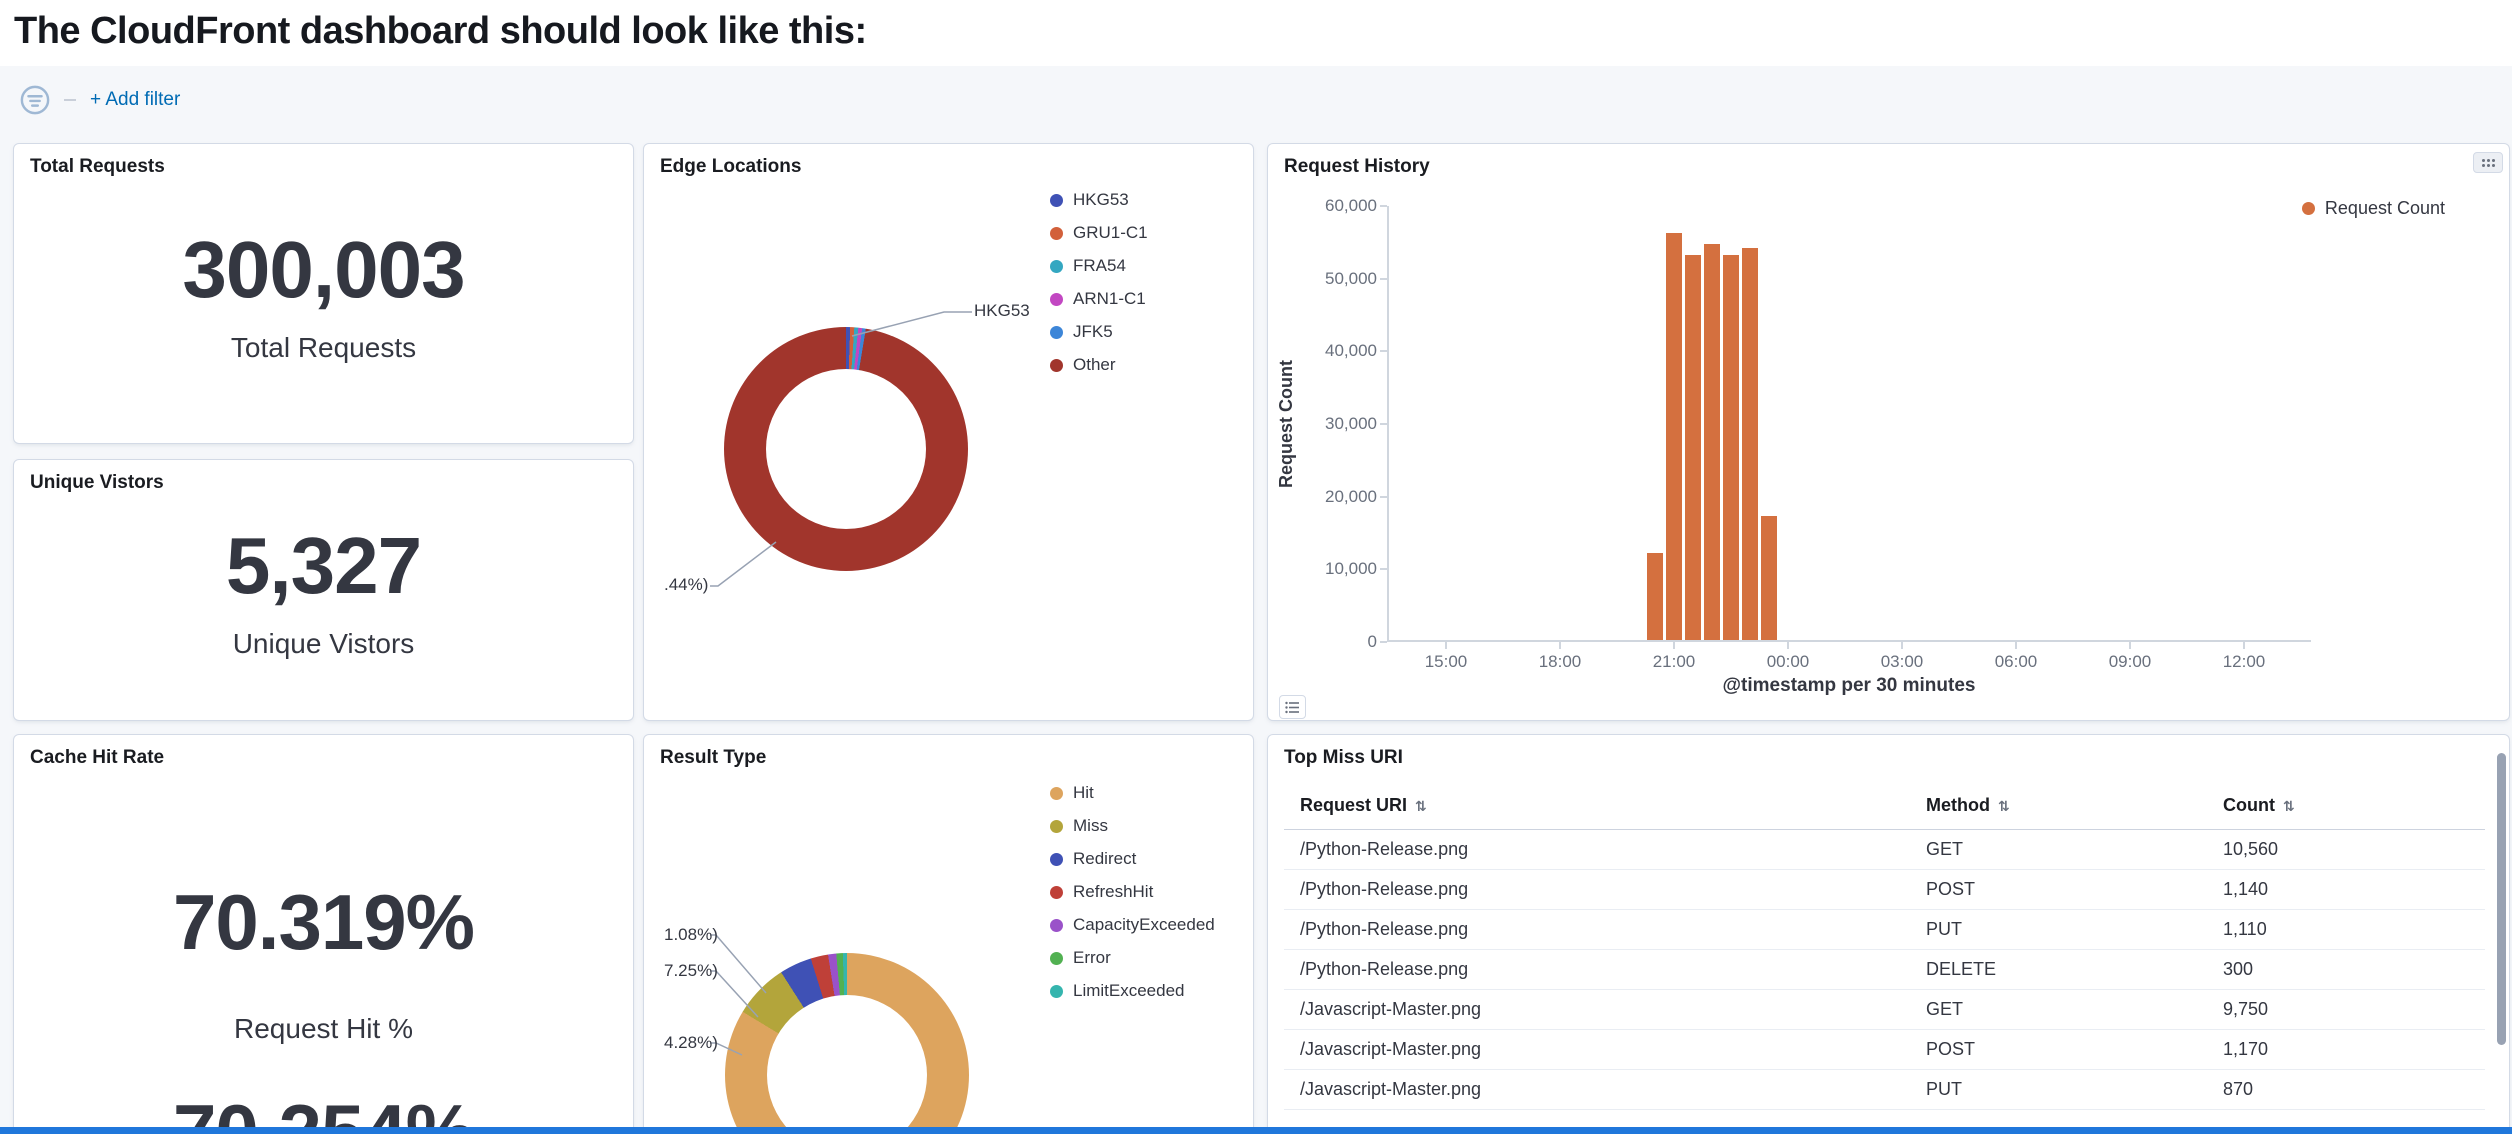 The image size is (2512, 1134). I want to click on bar-20:30, so click(1655, 596).